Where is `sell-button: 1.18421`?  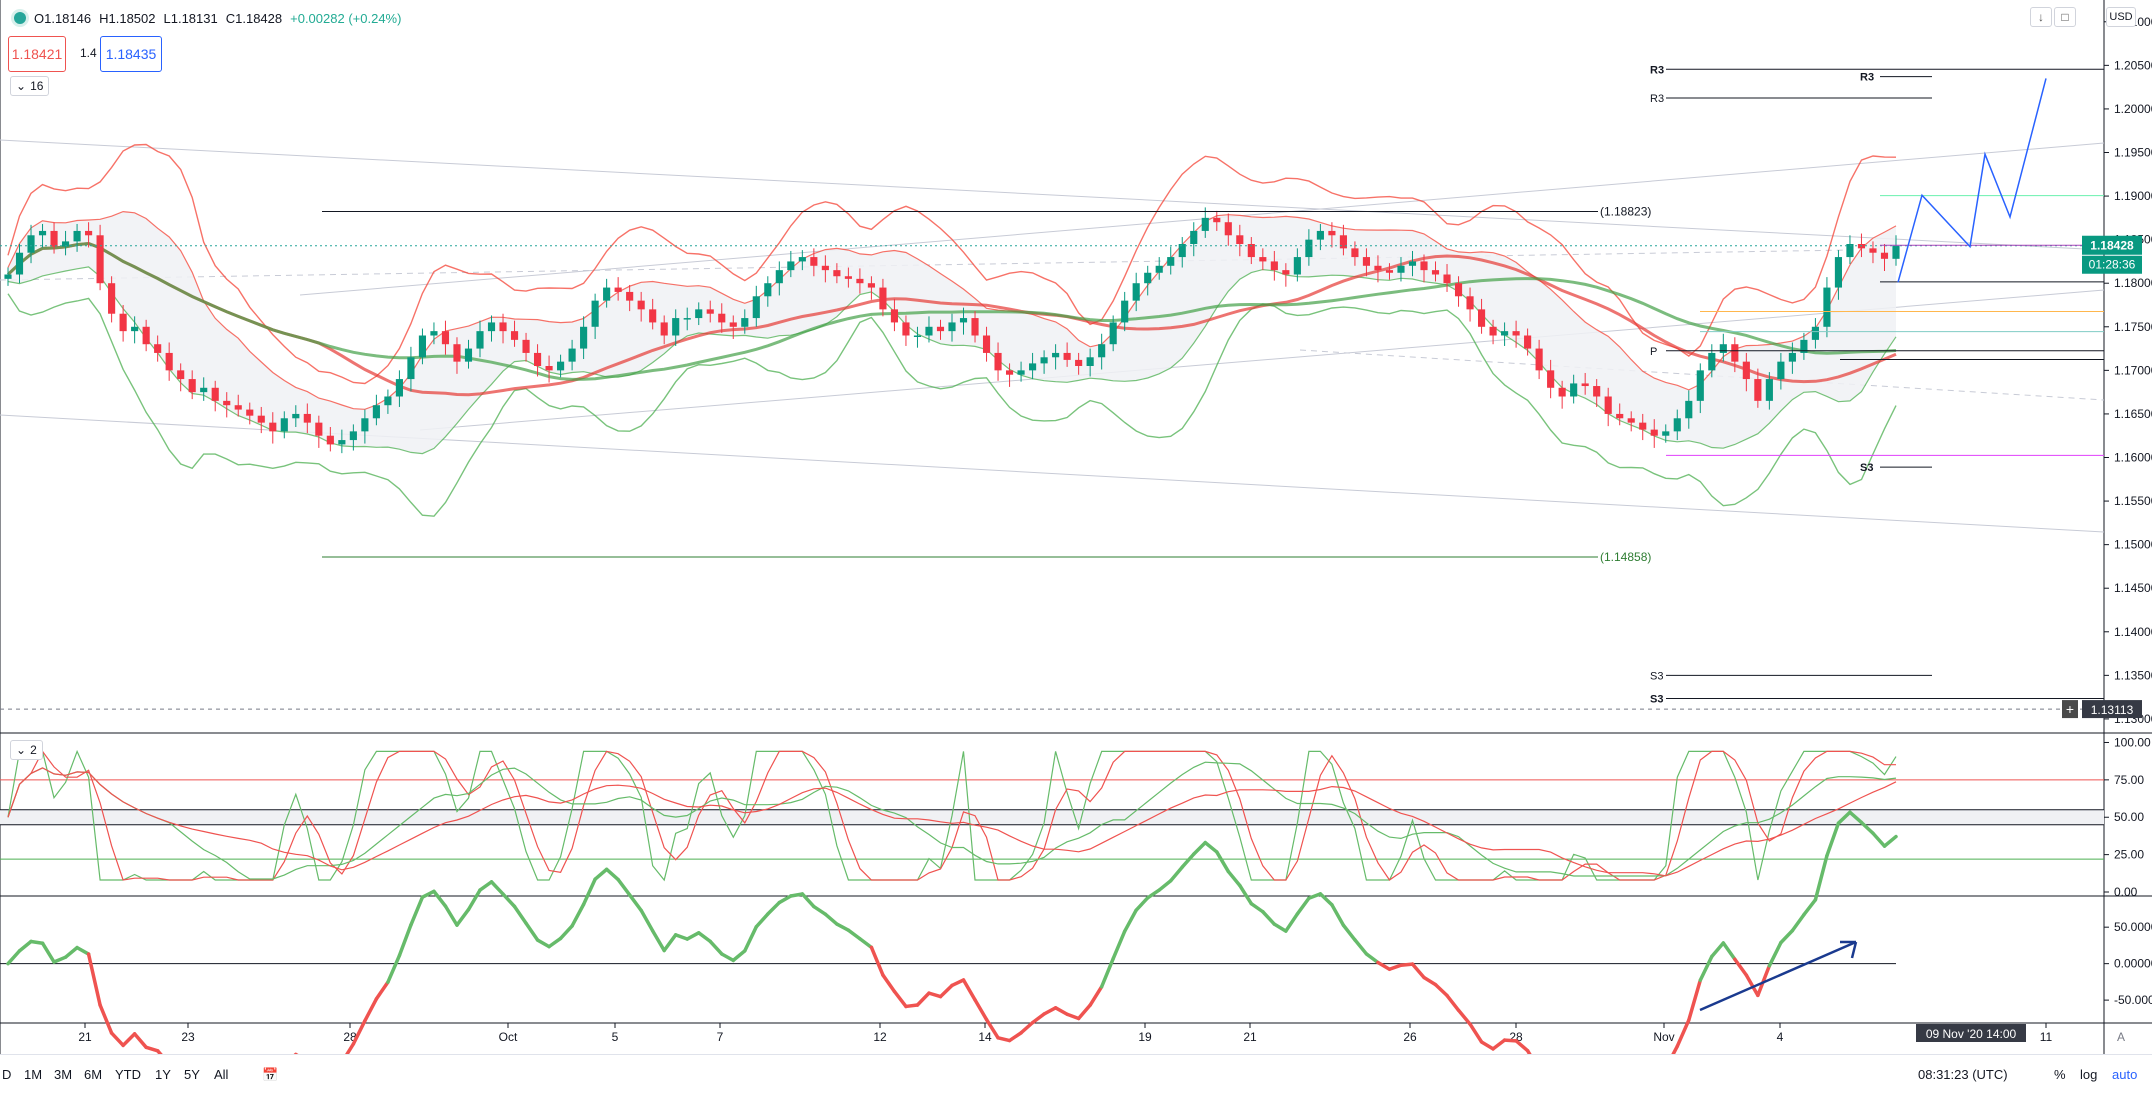
sell-button: 1.18421 is located at coordinates (37, 54).